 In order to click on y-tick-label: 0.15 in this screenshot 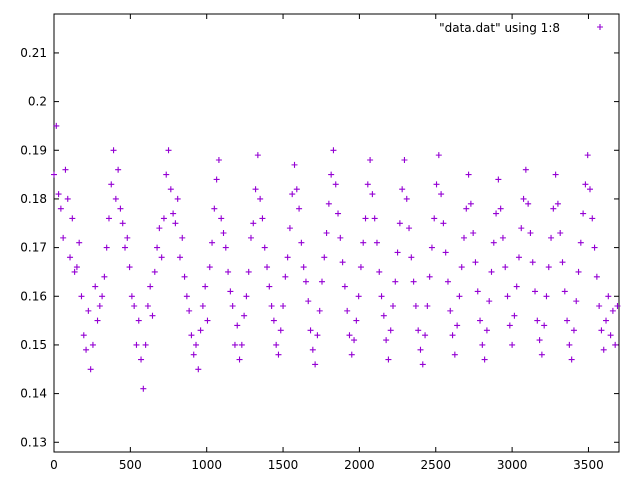, I will do `click(33, 345)`.